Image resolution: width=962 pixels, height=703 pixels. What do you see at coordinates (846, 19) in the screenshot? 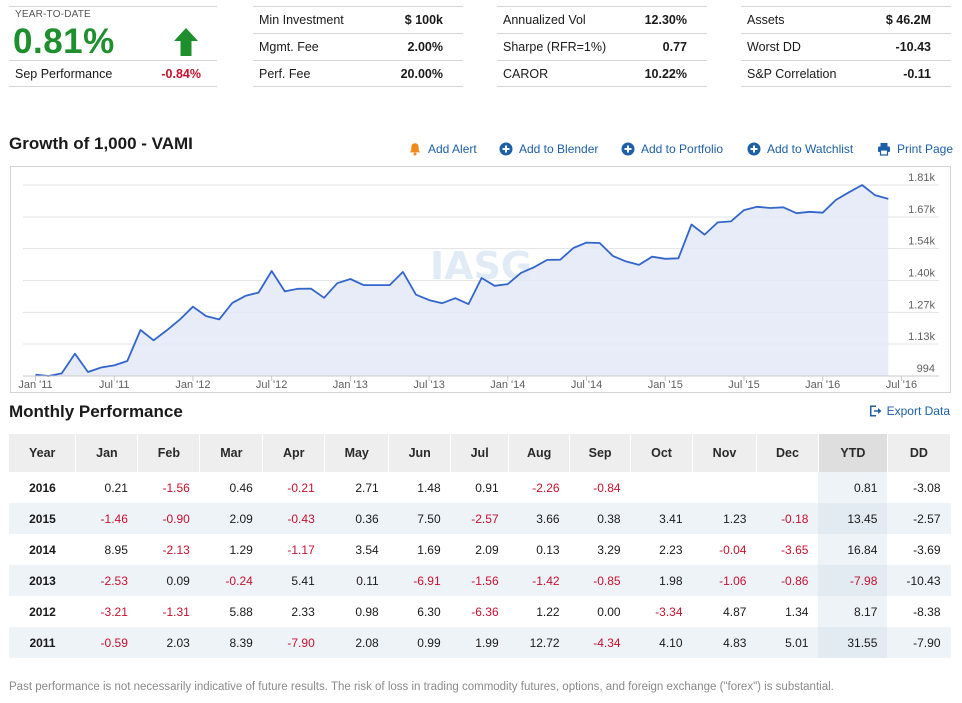
I see `stat-row: Assets $ 46.2M` at bounding box center [846, 19].